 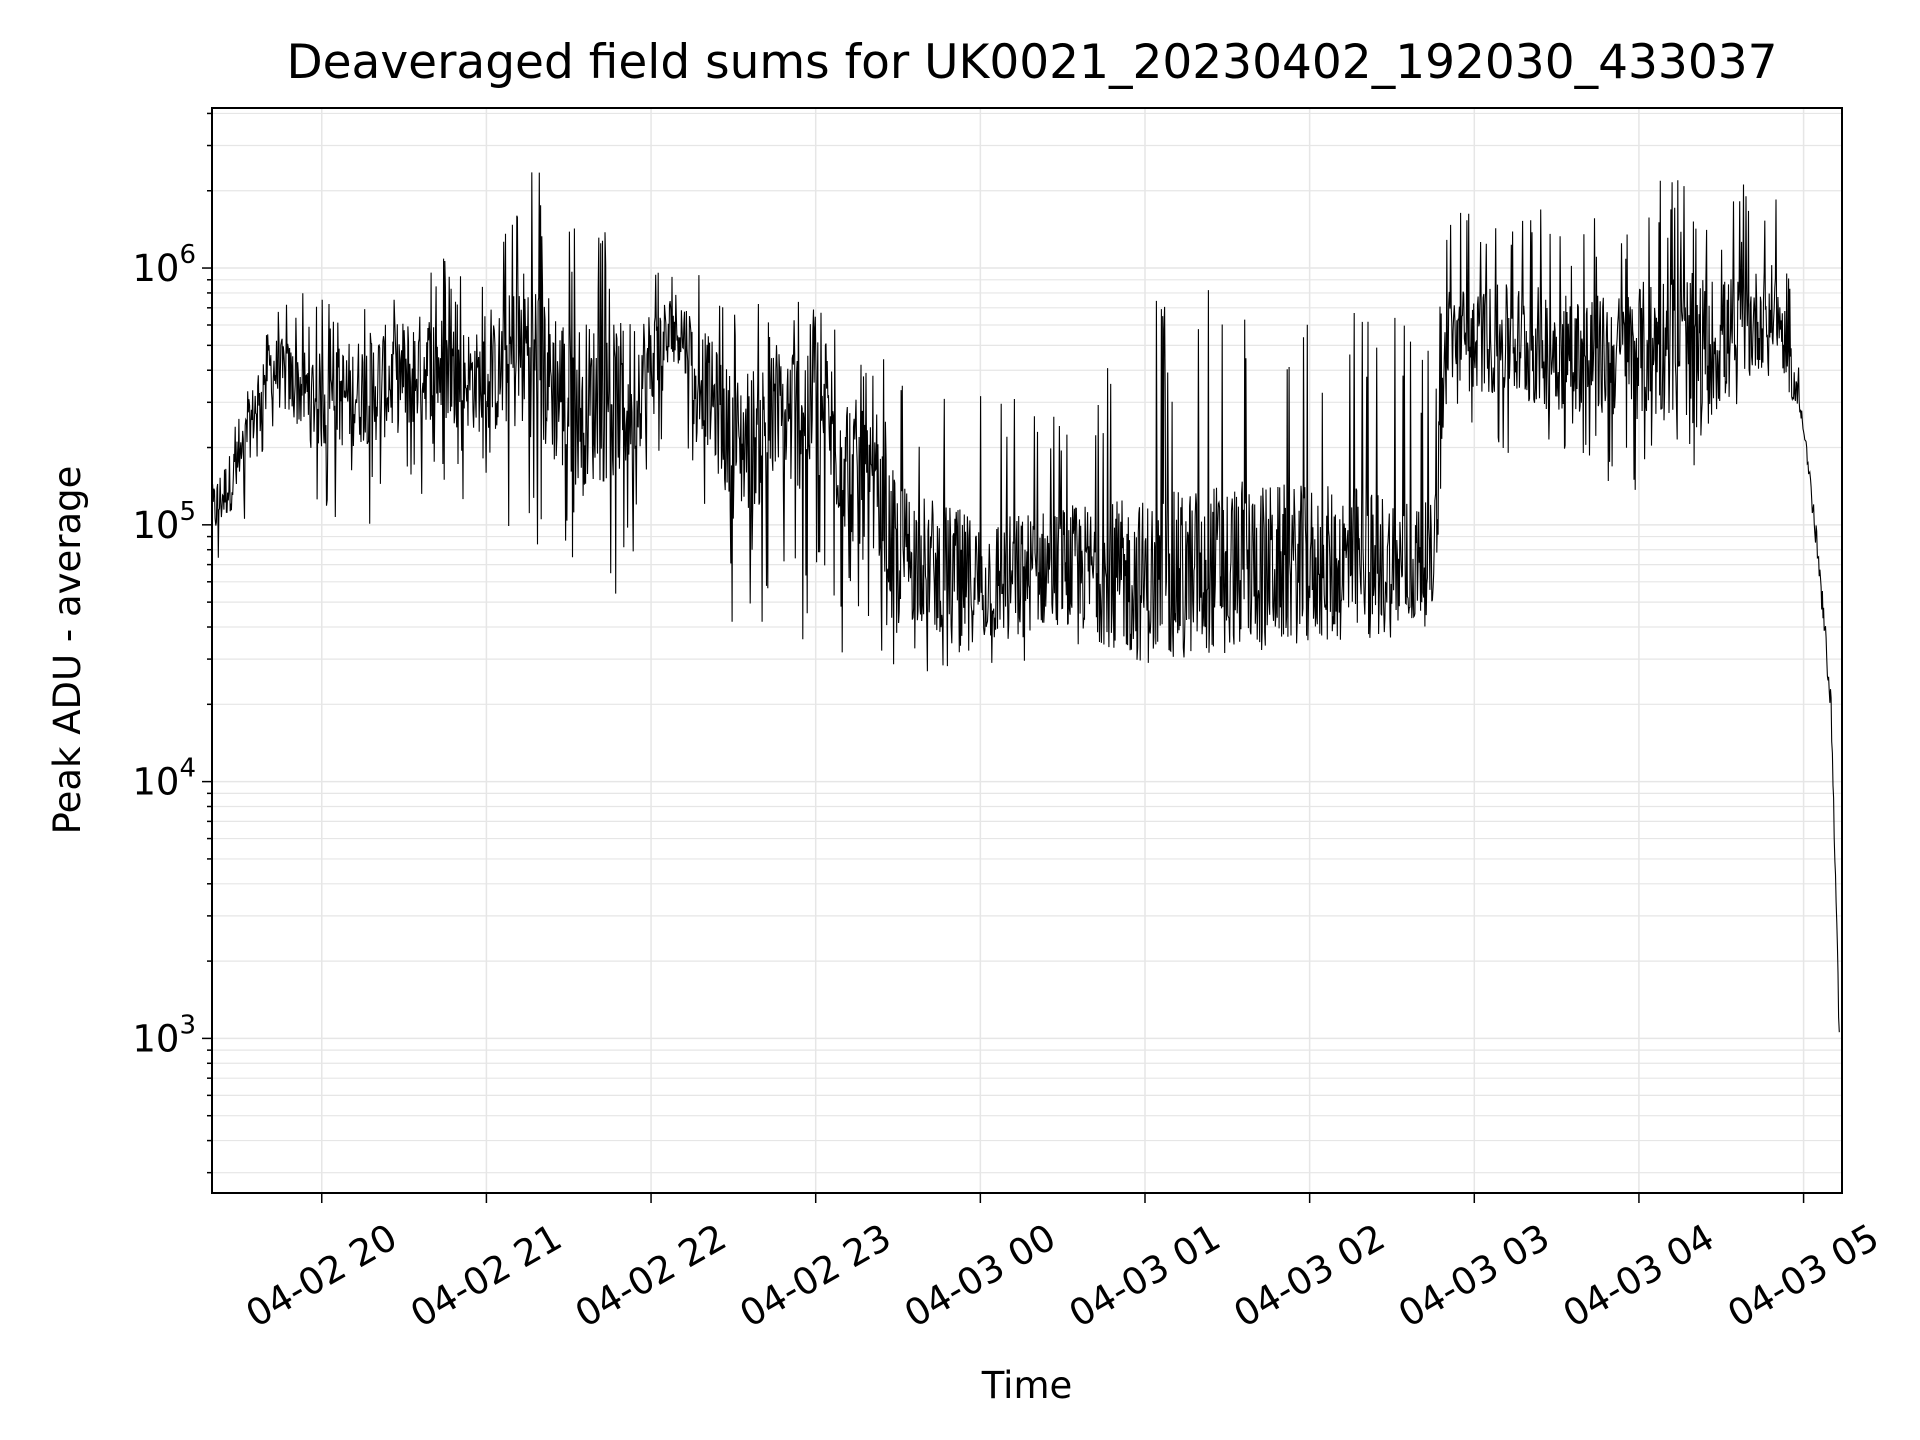 I want to click on y-tick-label-0: 10³, so click(x=164, y=1035).